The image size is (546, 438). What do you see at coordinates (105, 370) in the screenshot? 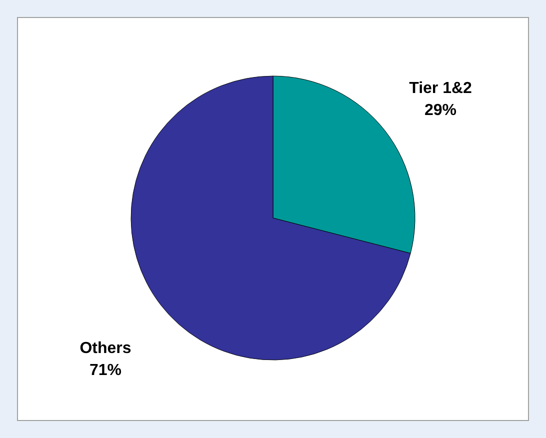
I see `data-label: 71%` at bounding box center [105, 370].